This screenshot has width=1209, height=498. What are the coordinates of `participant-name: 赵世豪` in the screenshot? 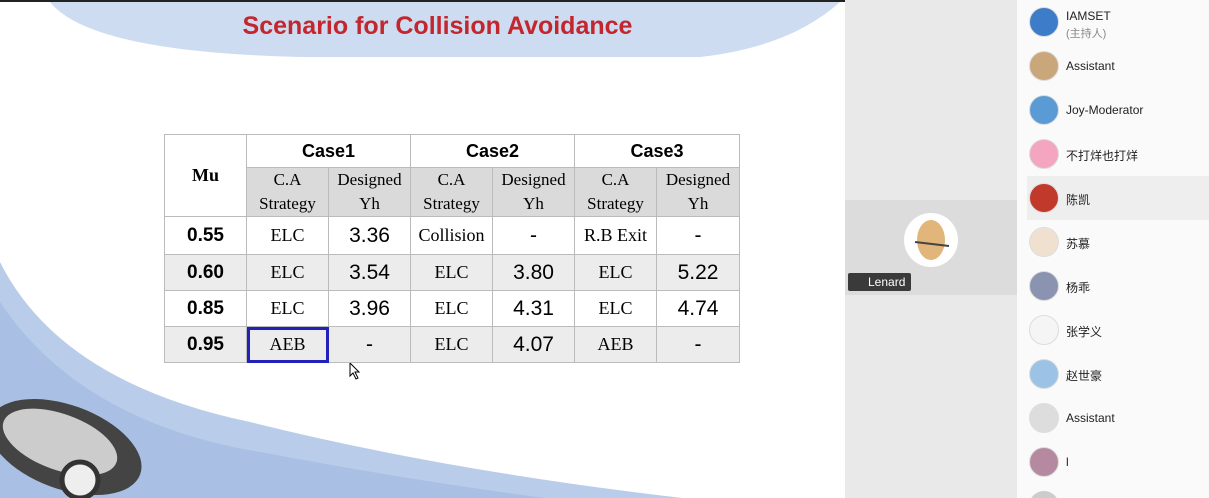 It's located at (1084, 376).